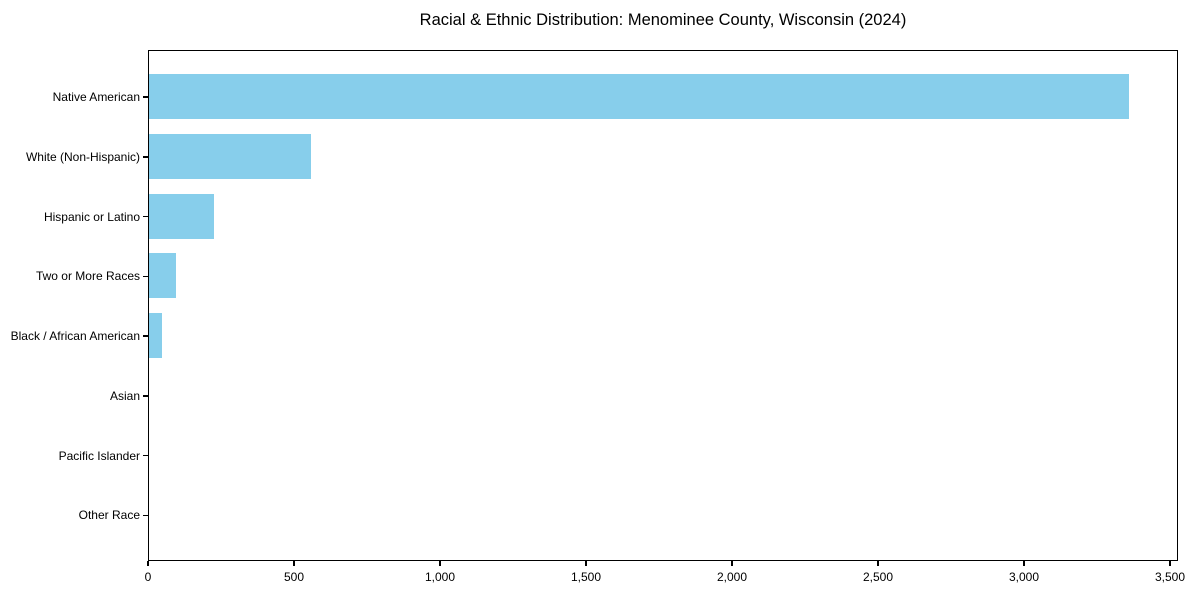 This screenshot has height=600, width=1200. I want to click on x-tick-label: 2,500, so click(878, 577).